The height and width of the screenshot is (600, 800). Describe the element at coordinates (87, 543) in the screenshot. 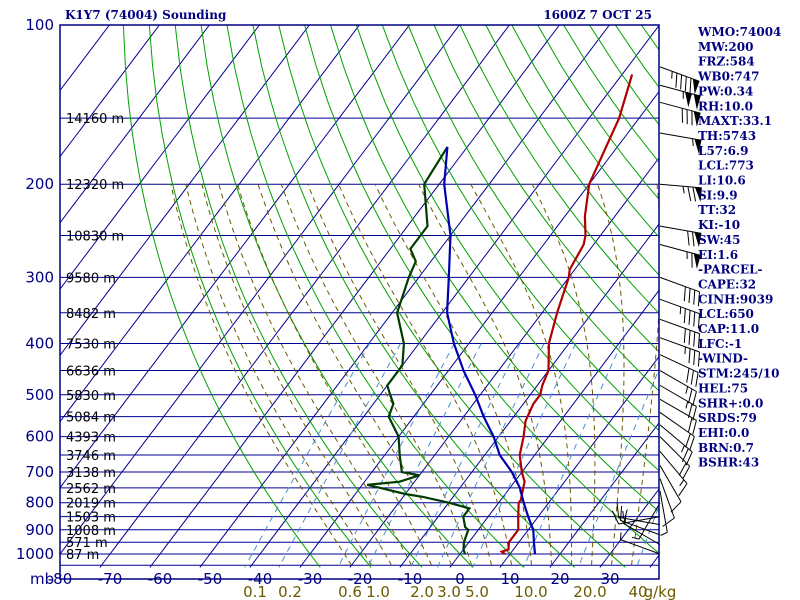

I see `height-label: 571 m` at that location.